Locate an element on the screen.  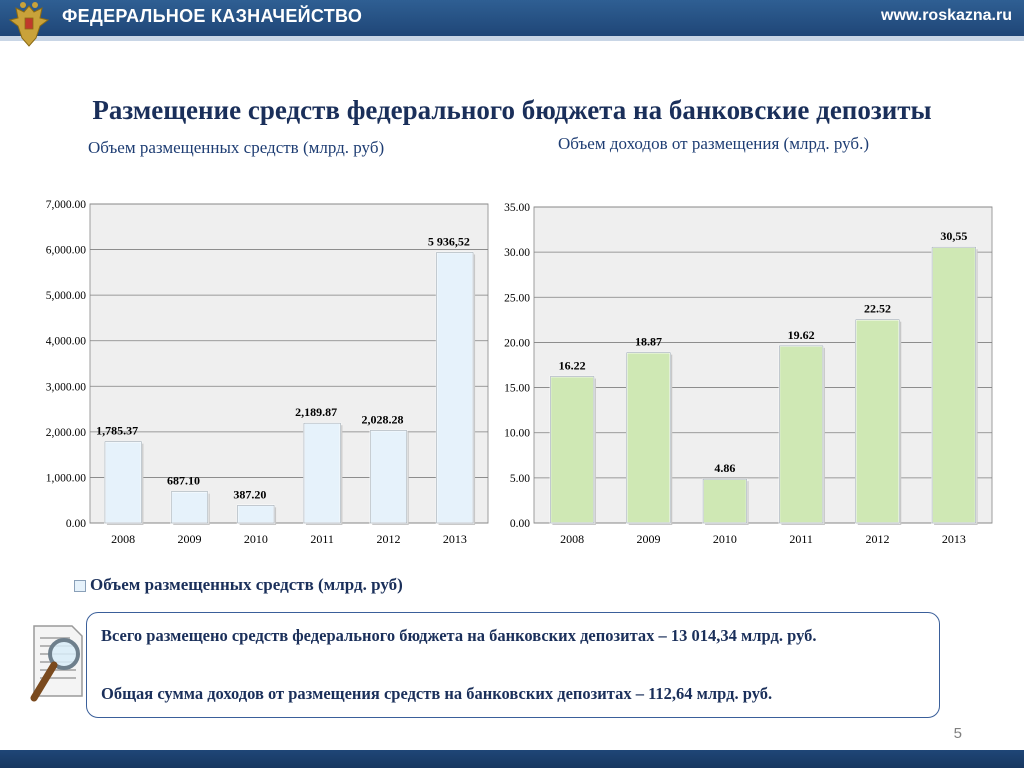
right-chart-ytick-label: 5.00 is located at coordinates (520, 479).